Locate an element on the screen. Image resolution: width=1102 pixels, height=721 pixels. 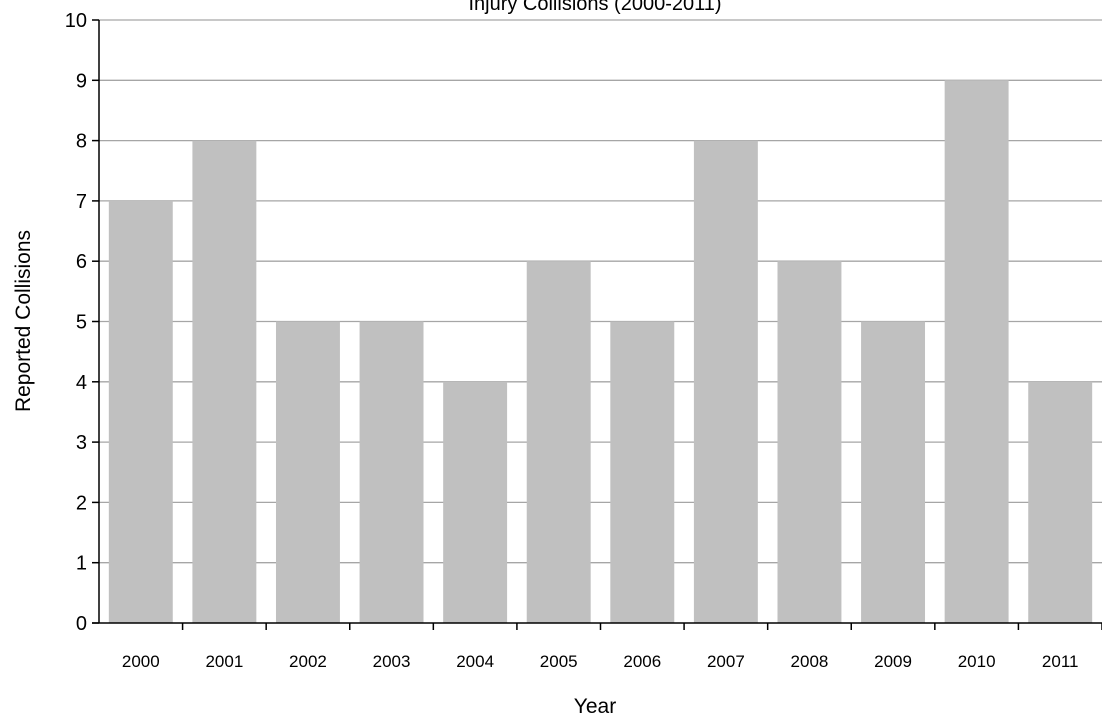
y-tick-label: 5 is located at coordinates (81, 323).